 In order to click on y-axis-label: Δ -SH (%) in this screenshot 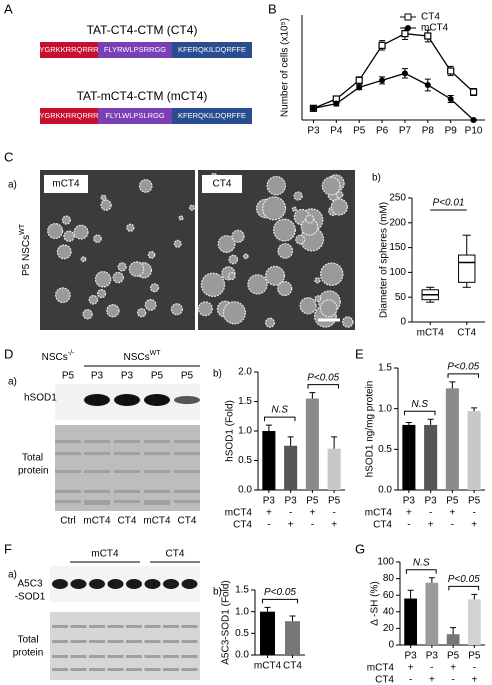, I will do `click(375, 603)`.